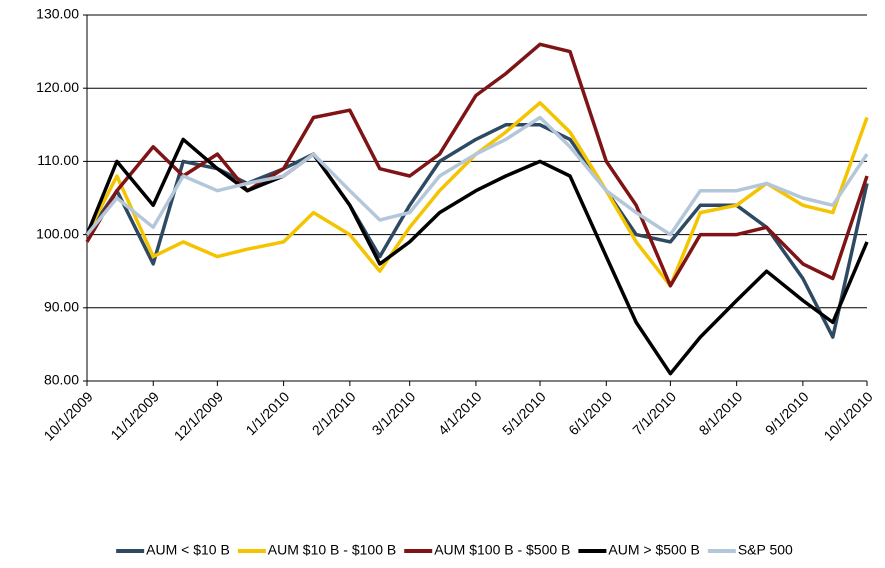 This screenshot has height=568, width=885. I want to click on legend-label: S&P 500, so click(765, 550).